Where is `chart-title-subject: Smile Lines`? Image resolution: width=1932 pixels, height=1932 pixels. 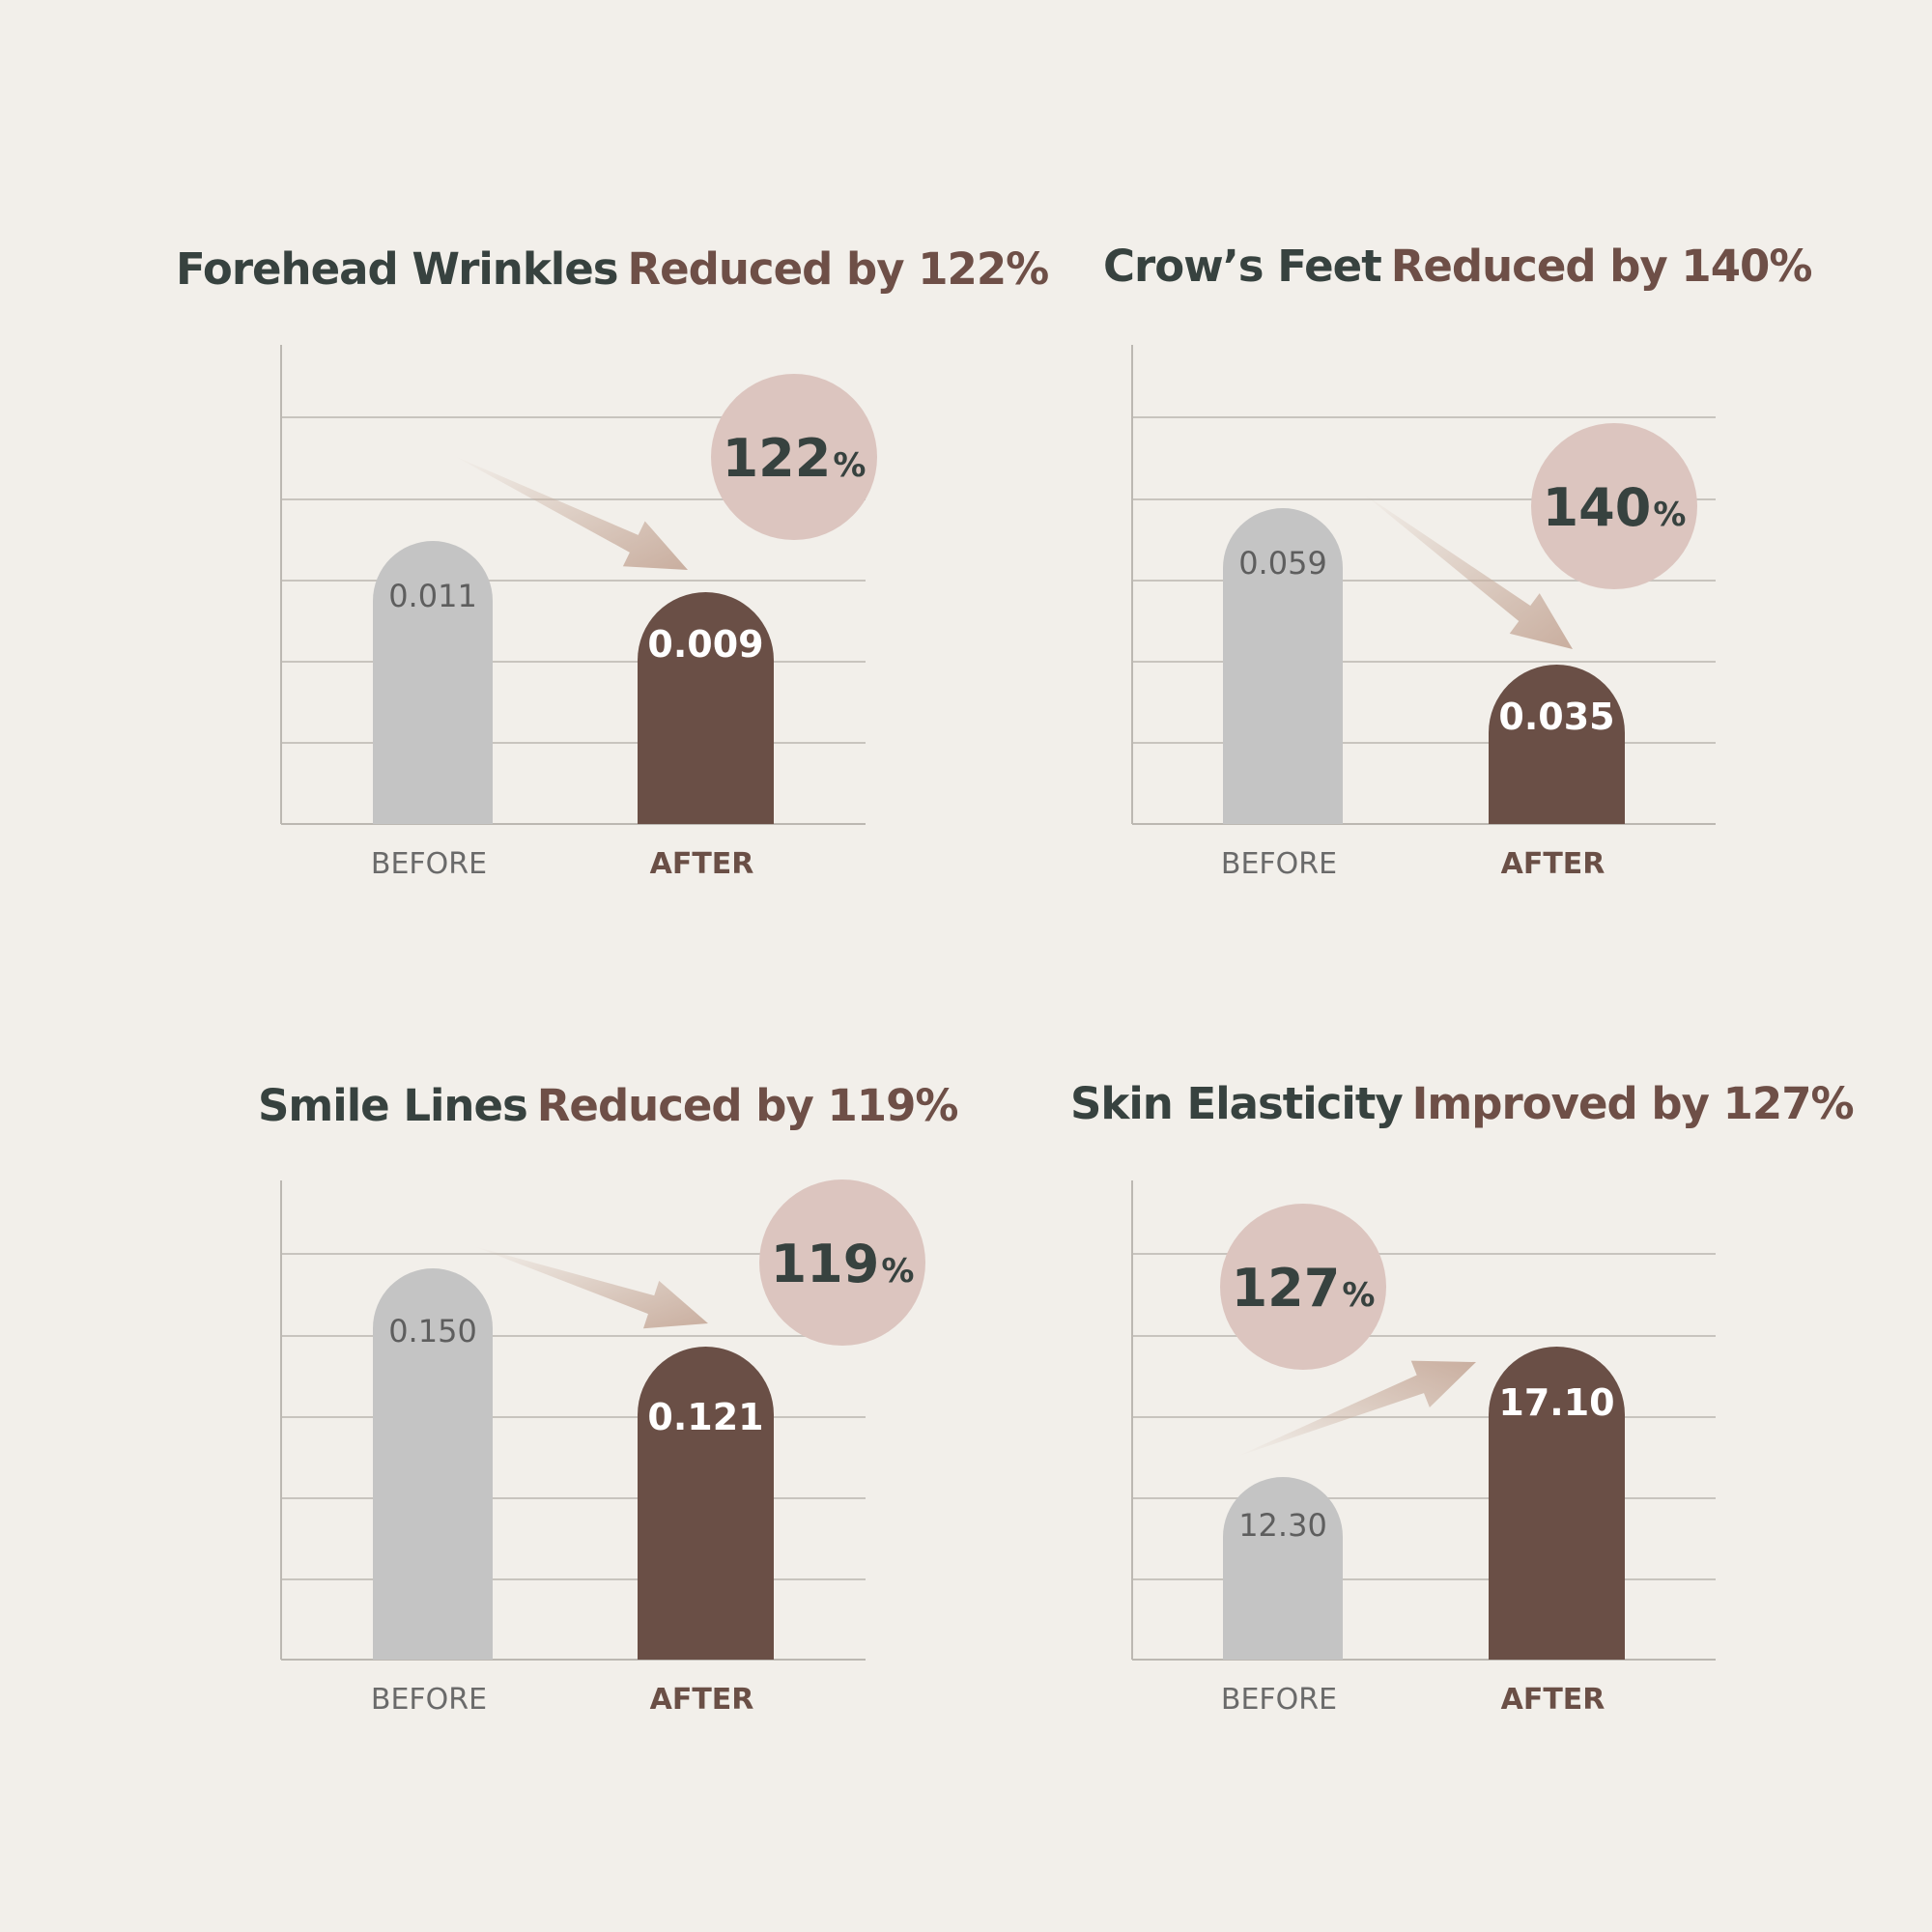 chart-title-subject: Smile Lines is located at coordinates (392, 1105).